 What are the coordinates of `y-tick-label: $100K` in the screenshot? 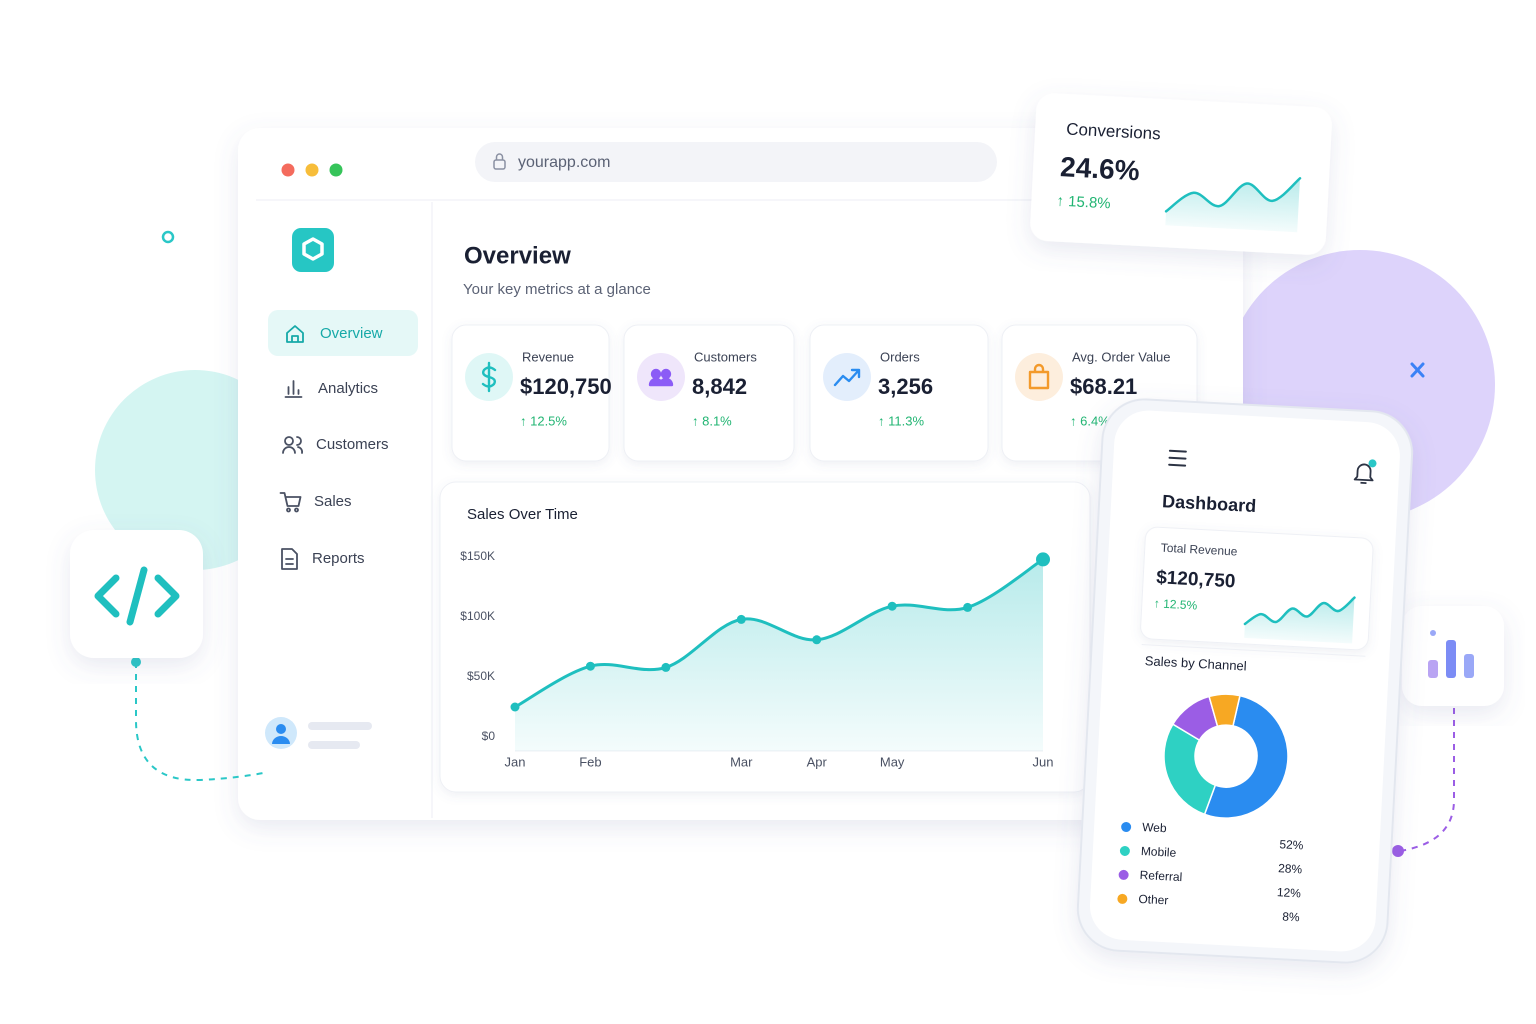 It's located at (477, 616).